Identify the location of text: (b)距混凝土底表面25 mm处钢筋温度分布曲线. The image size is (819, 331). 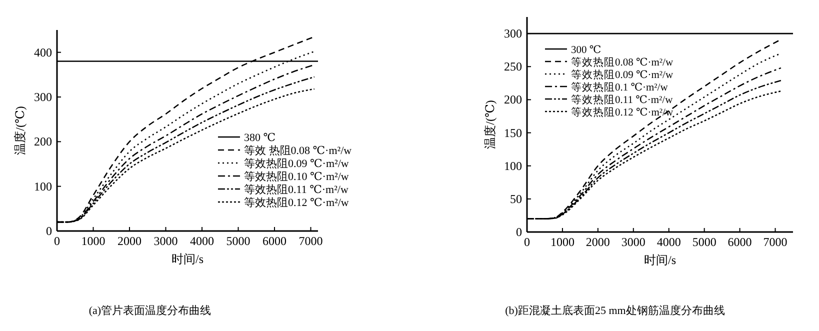
(615, 310).